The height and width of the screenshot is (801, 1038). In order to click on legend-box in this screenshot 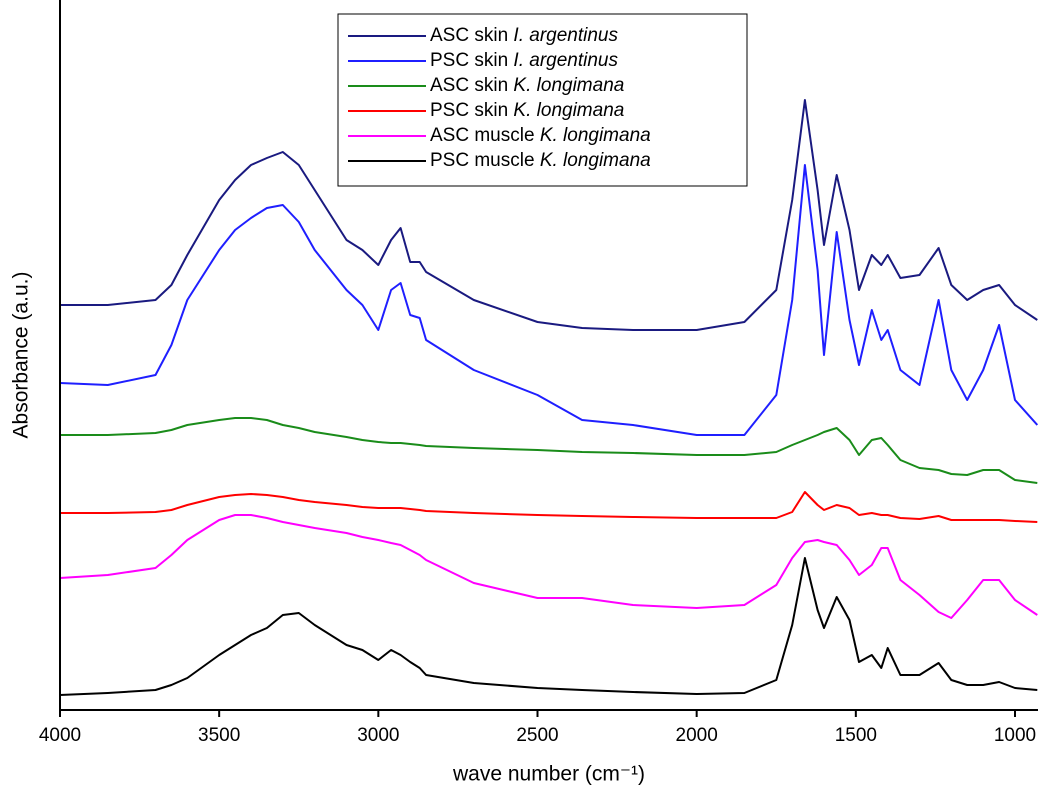, I will do `click(542, 100)`.